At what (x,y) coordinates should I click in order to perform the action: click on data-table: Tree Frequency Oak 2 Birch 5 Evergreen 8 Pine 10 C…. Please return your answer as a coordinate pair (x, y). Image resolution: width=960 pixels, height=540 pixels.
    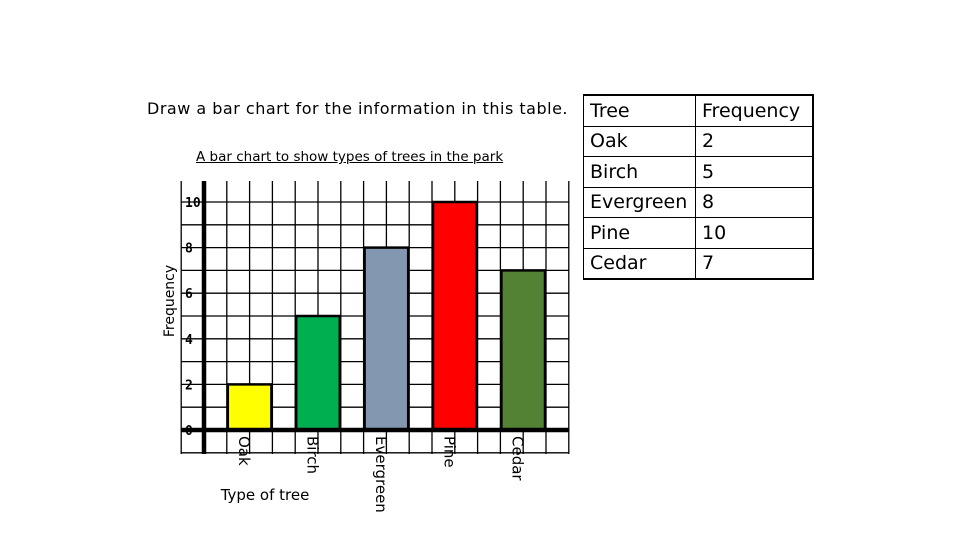
    Looking at the image, I should click on (698, 187).